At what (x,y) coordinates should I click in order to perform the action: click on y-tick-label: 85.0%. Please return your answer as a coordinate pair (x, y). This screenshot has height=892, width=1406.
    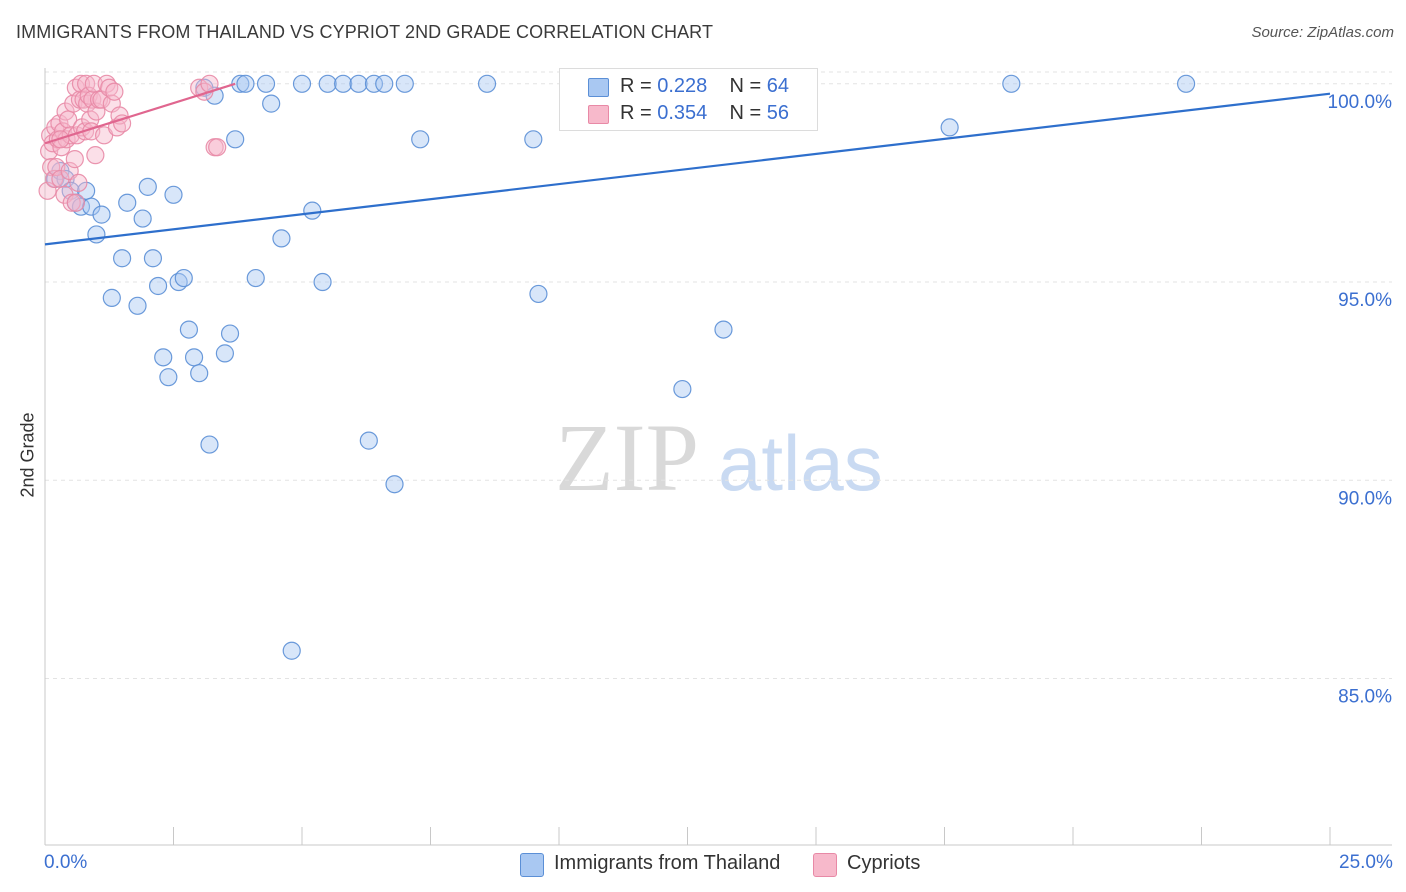
    Looking at the image, I should click on (1365, 696).